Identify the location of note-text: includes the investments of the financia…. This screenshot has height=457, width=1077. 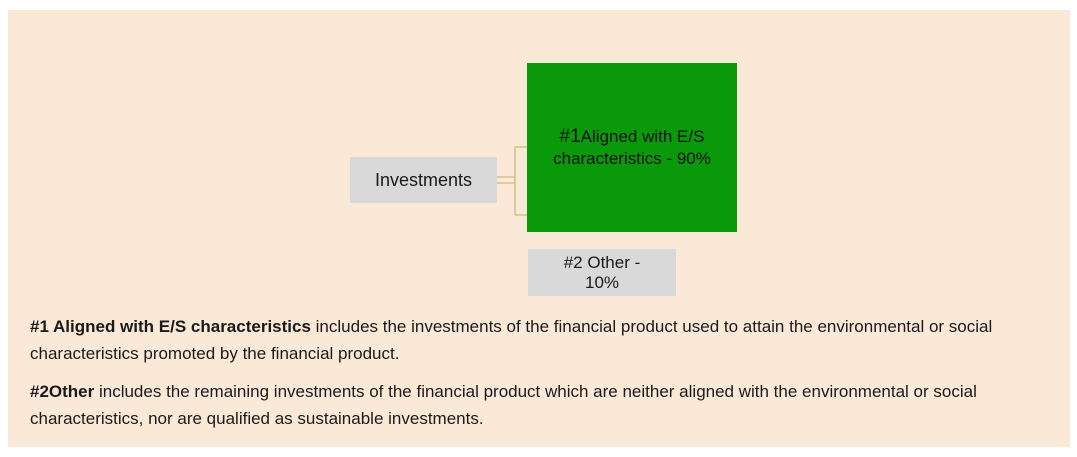
(511, 340).